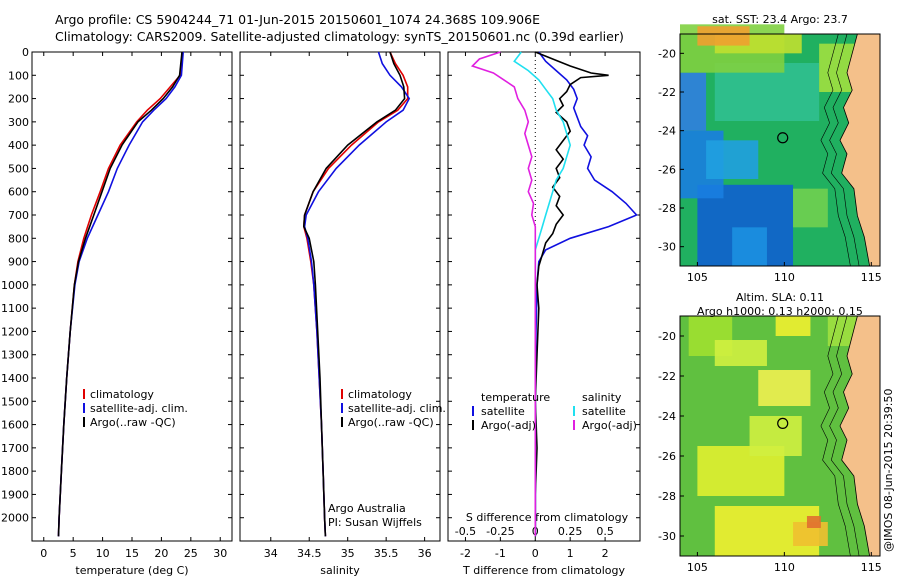  I want to click on imos-credit: @IMOS 08-Jun-2015 20:39:50, so click(888, 470).